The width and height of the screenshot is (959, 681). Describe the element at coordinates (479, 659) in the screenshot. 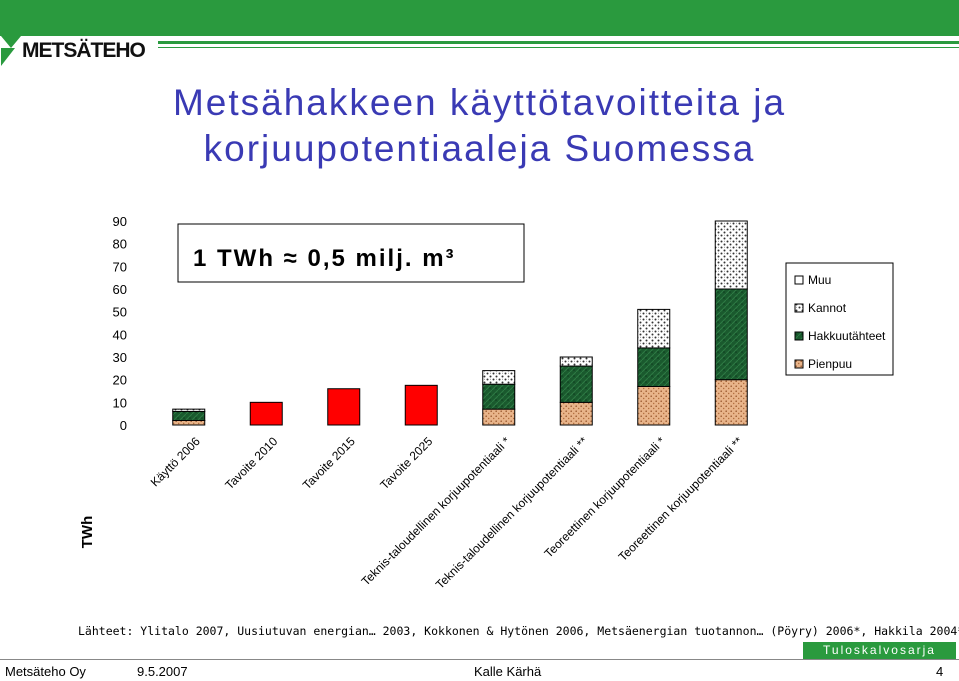

I see `footer-rule` at that location.